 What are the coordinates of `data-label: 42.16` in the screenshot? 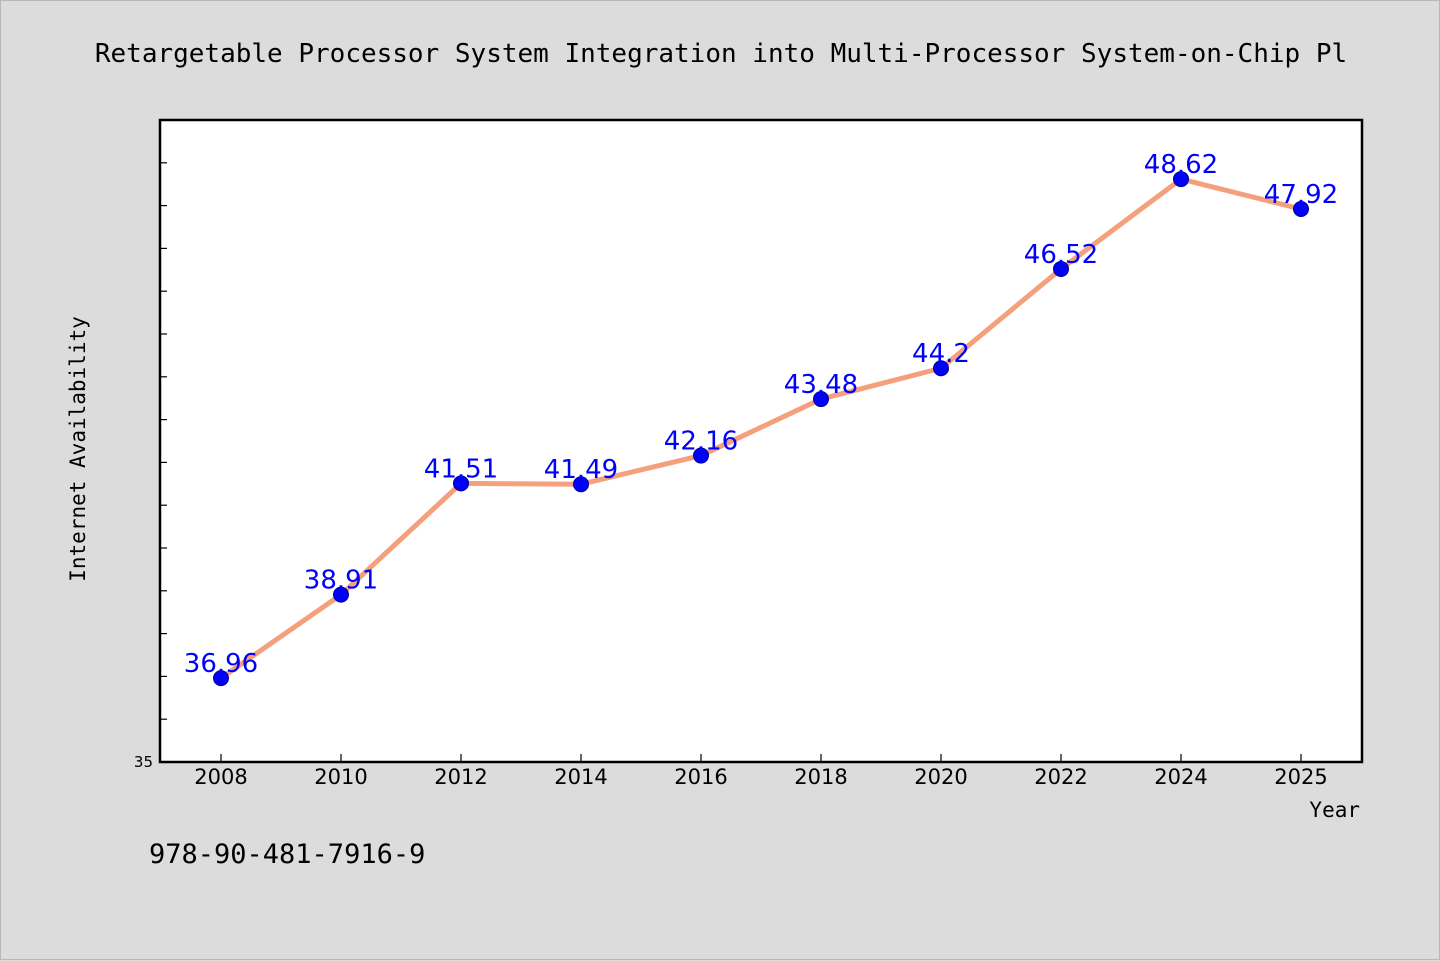 It's located at (701, 442).